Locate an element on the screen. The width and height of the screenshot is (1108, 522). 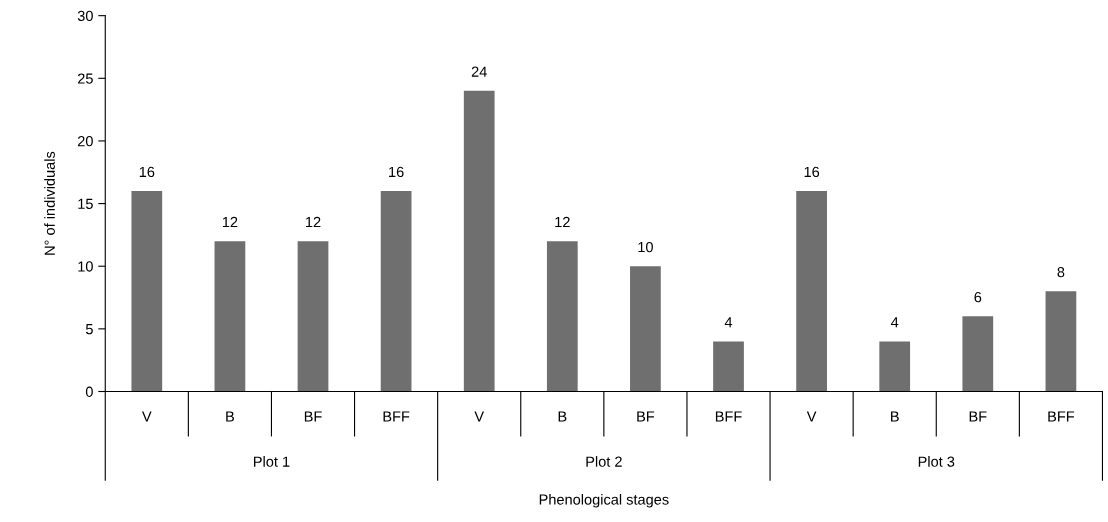
y-tick-label: 0 is located at coordinates (89, 391).